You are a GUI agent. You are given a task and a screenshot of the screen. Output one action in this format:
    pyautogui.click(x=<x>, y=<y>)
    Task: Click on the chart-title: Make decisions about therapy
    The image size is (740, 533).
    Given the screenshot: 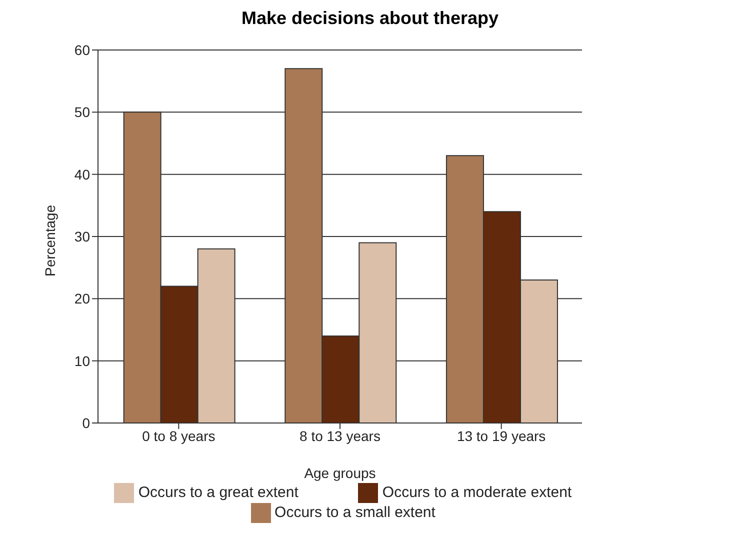 What is the action you would take?
    pyautogui.click(x=370, y=19)
    